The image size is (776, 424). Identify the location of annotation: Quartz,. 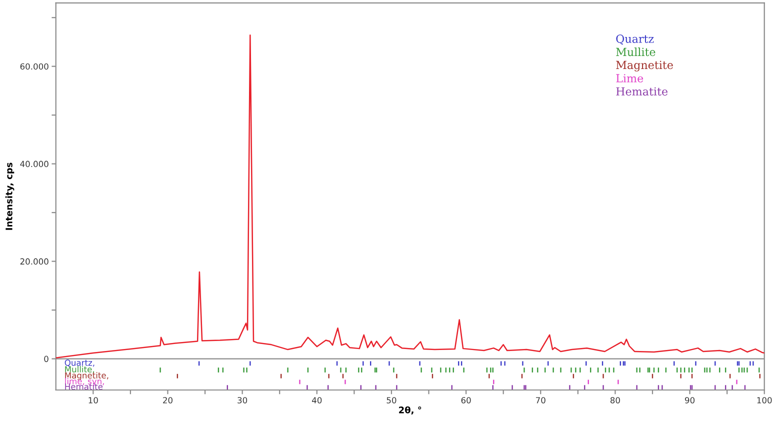
(79, 363).